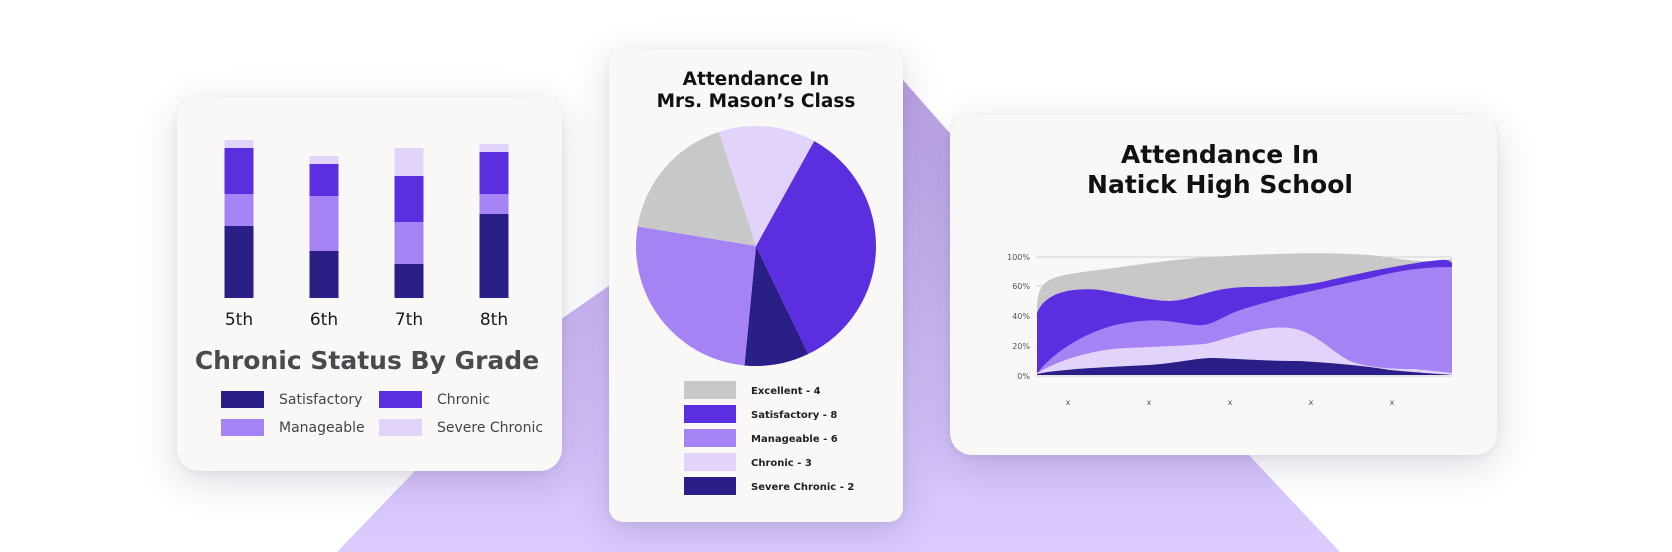  Describe the element at coordinates (322, 428) in the screenshot. I see `legend-label-manageable: Manageable` at that location.